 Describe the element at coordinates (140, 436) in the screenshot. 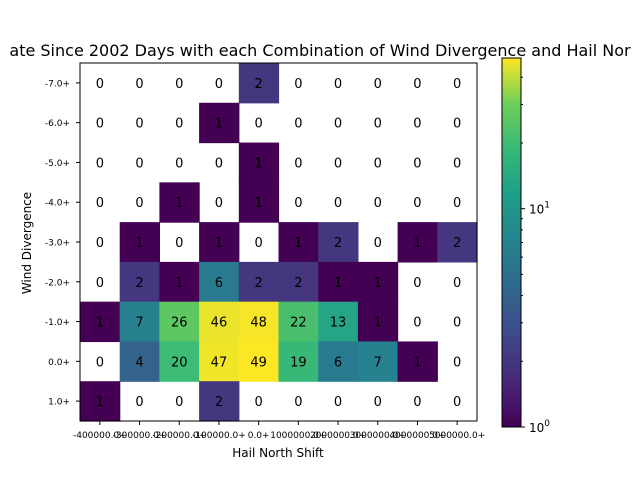

I see `x-tick-label: -300000.0+` at that location.